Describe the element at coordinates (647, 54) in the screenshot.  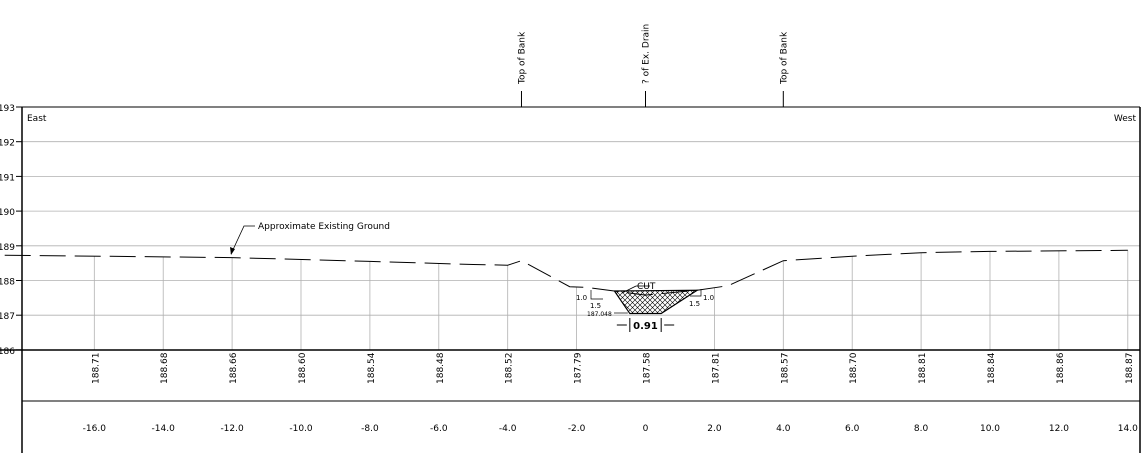
I see `marker-label: ? of Ex. Drain` at that location.